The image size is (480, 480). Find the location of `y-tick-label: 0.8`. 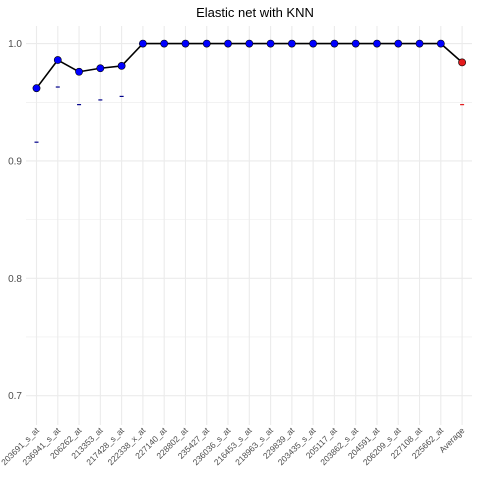

y-tick-label: 0.8 is located at coordinates (15, 279).